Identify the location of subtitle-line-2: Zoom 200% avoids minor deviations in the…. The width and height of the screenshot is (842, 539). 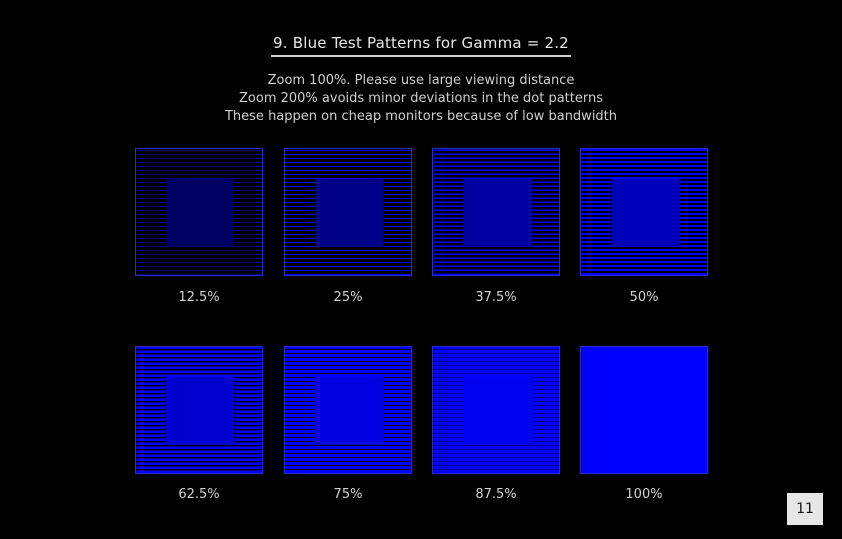
(421, 98).